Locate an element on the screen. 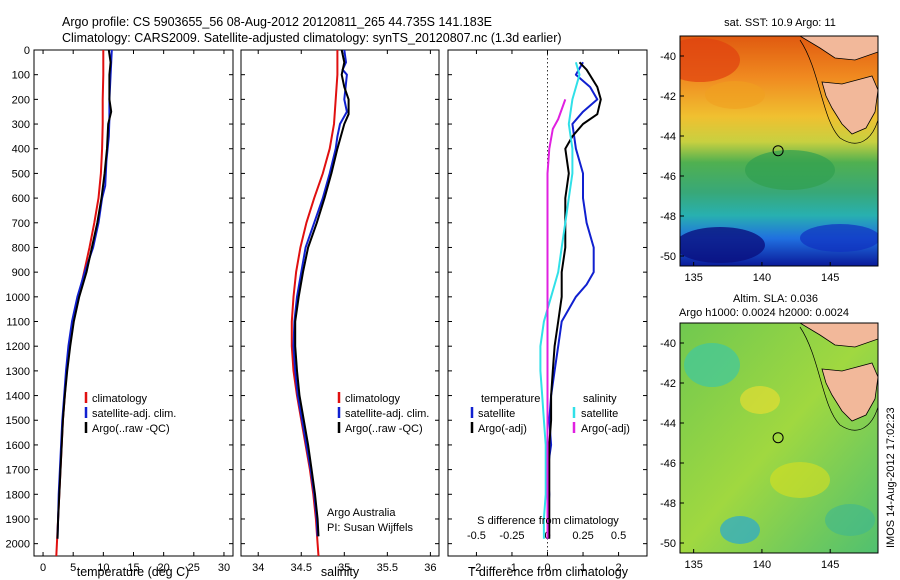 This screenshot has height=580, width=900. depth-tick-label: 1400 is located at coordinates (18, 397).